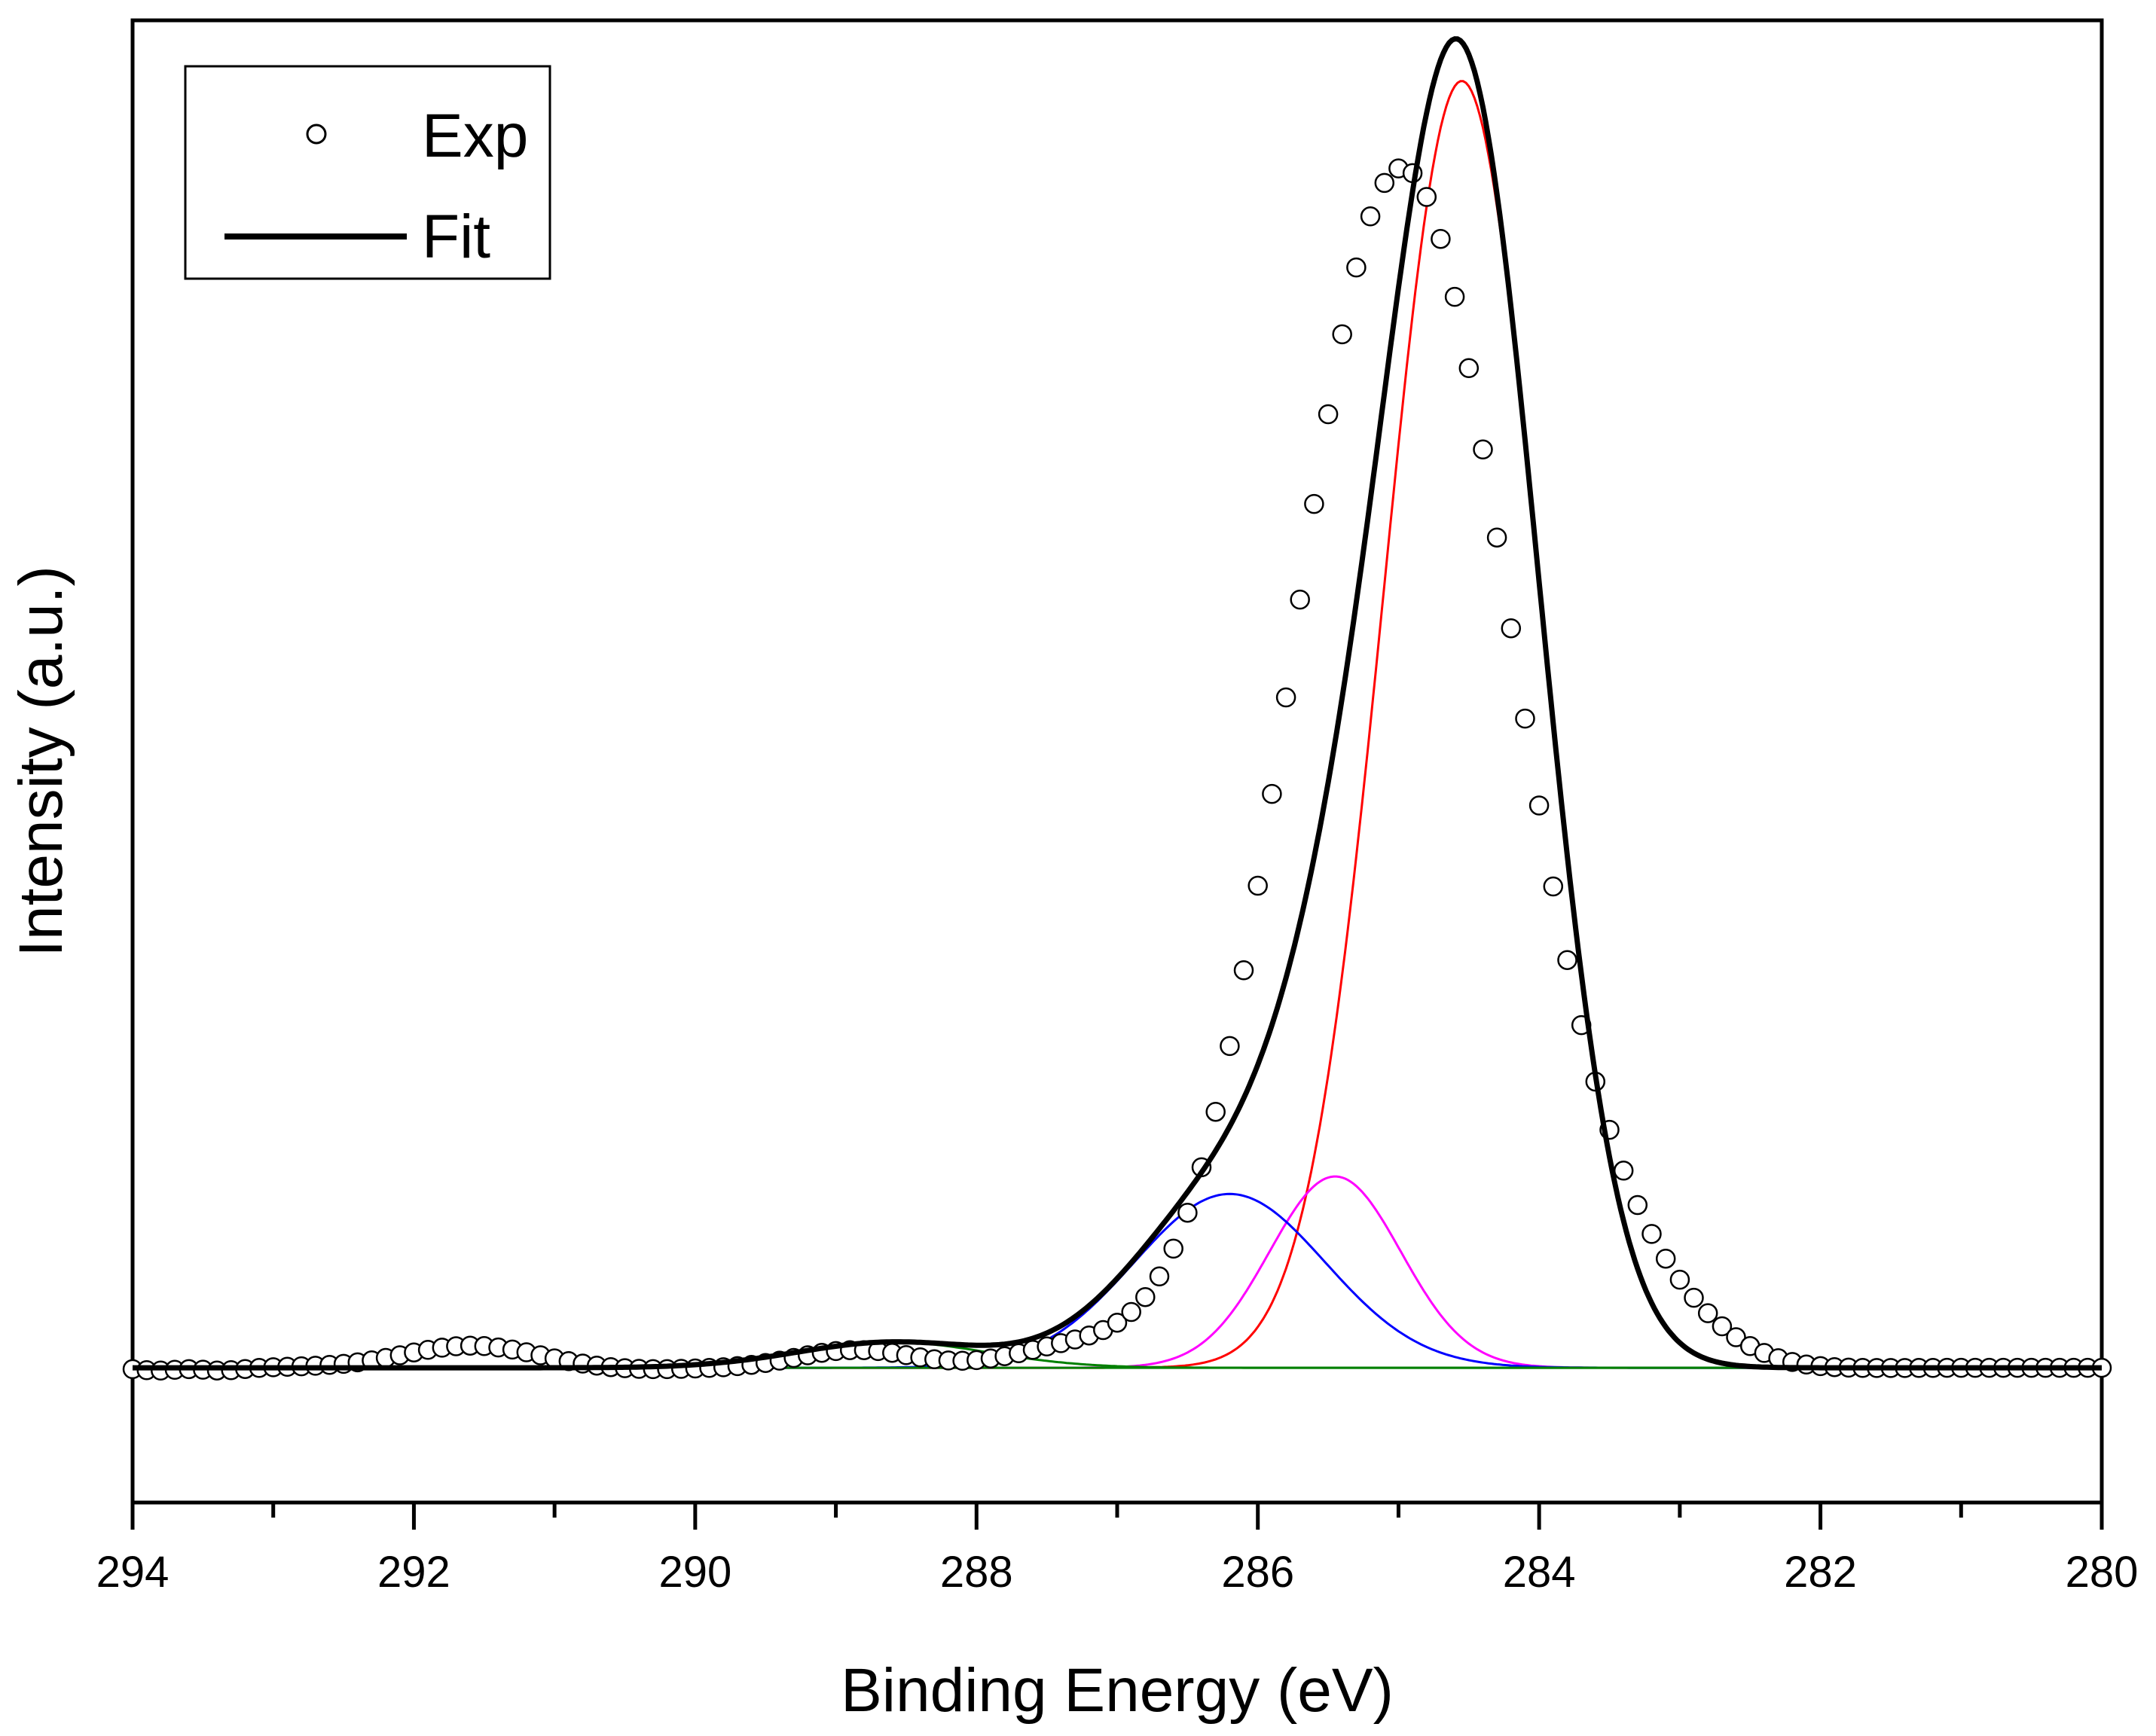 This screenshot has width=2156, height=1736. I want to click on x-axis: 294 292 290 288 286 284 282 280, so click(1117, 1550).